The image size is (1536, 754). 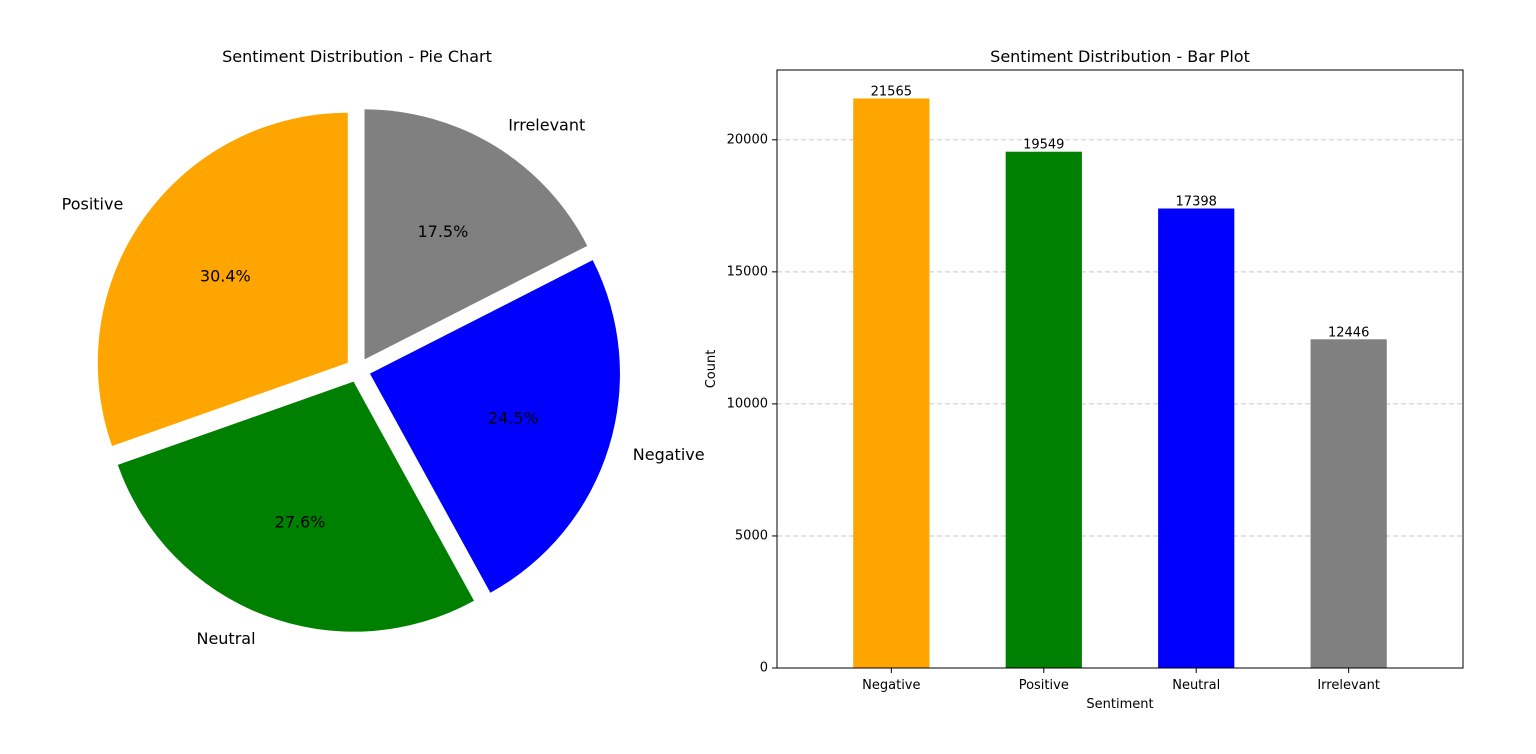 I want to click on pie-percent-positive: 30.4%, so click(x=225, y=276).